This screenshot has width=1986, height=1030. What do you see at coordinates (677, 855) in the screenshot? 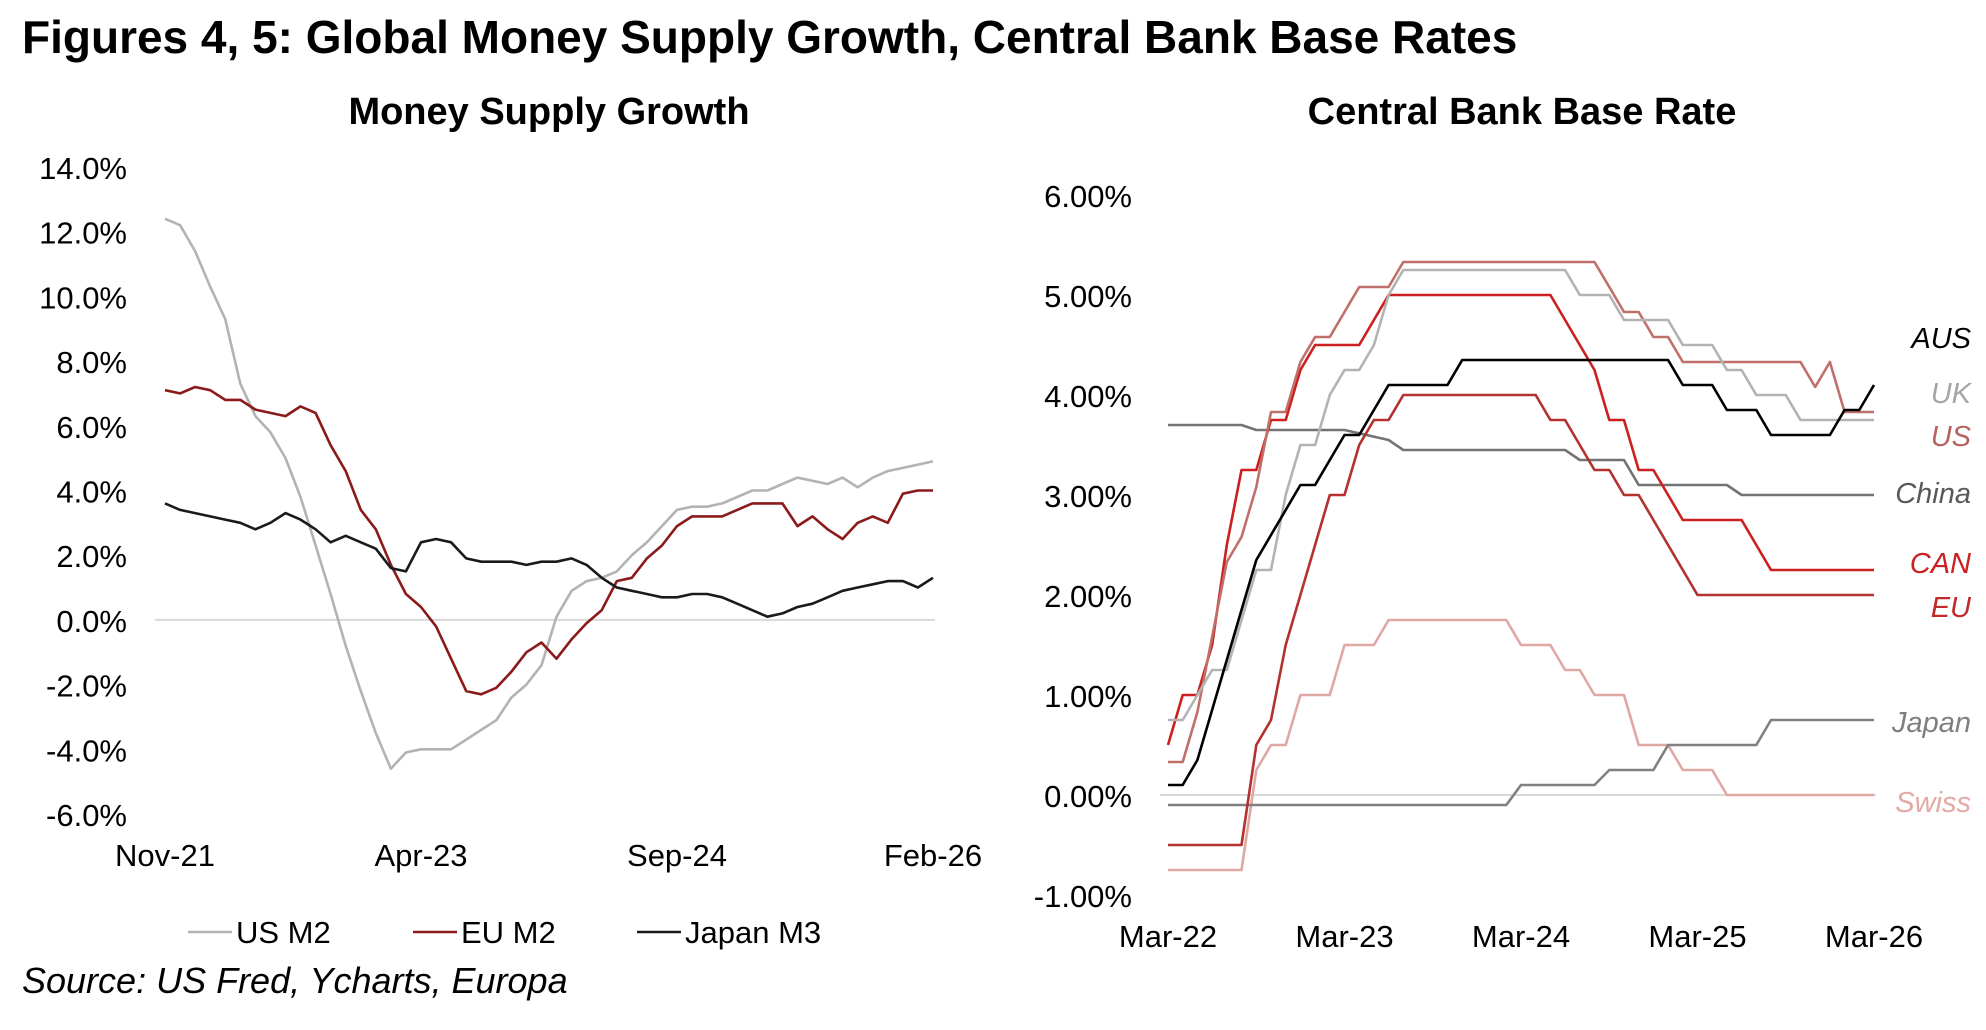
I see `left-x-tick-label: Sep-24` at bounding box center [677, 855].